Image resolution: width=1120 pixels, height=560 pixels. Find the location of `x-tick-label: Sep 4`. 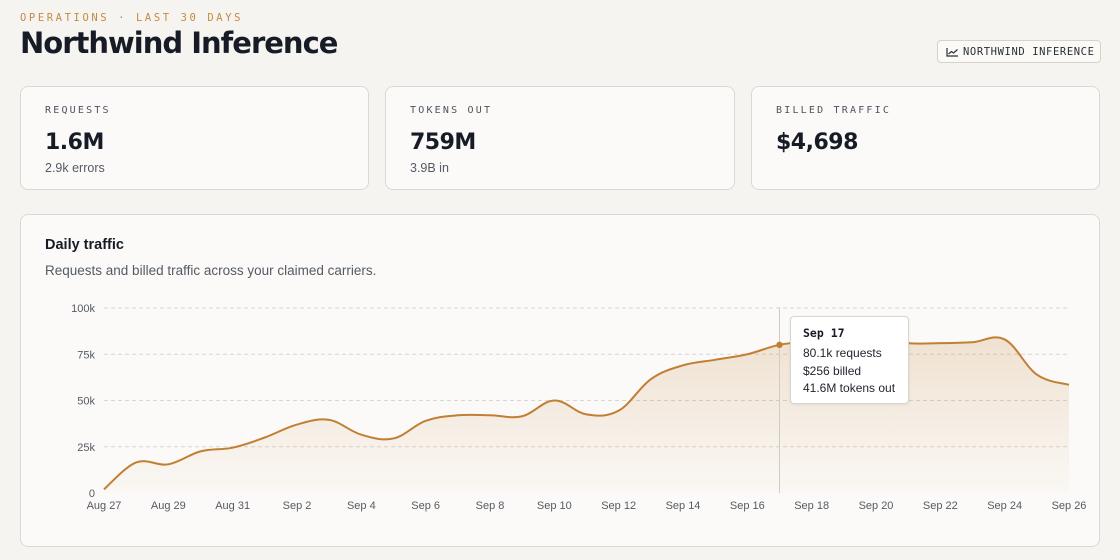

x-tick-label: Sep 4 is located at coordinates (361, 506).